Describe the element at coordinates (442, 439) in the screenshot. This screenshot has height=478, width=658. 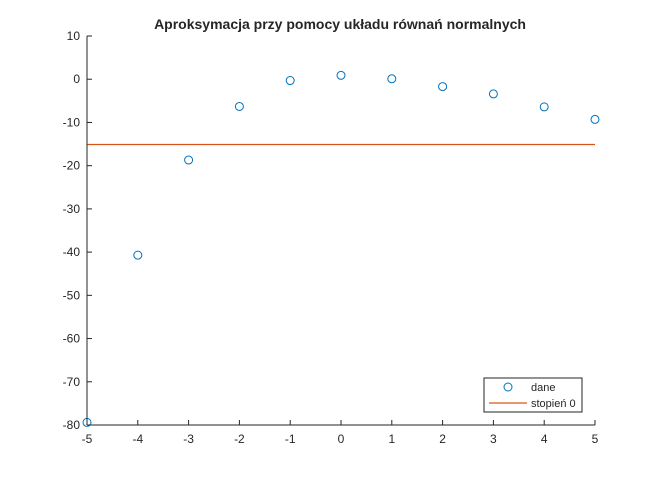
I see `x-tick-label: 2` at that location.